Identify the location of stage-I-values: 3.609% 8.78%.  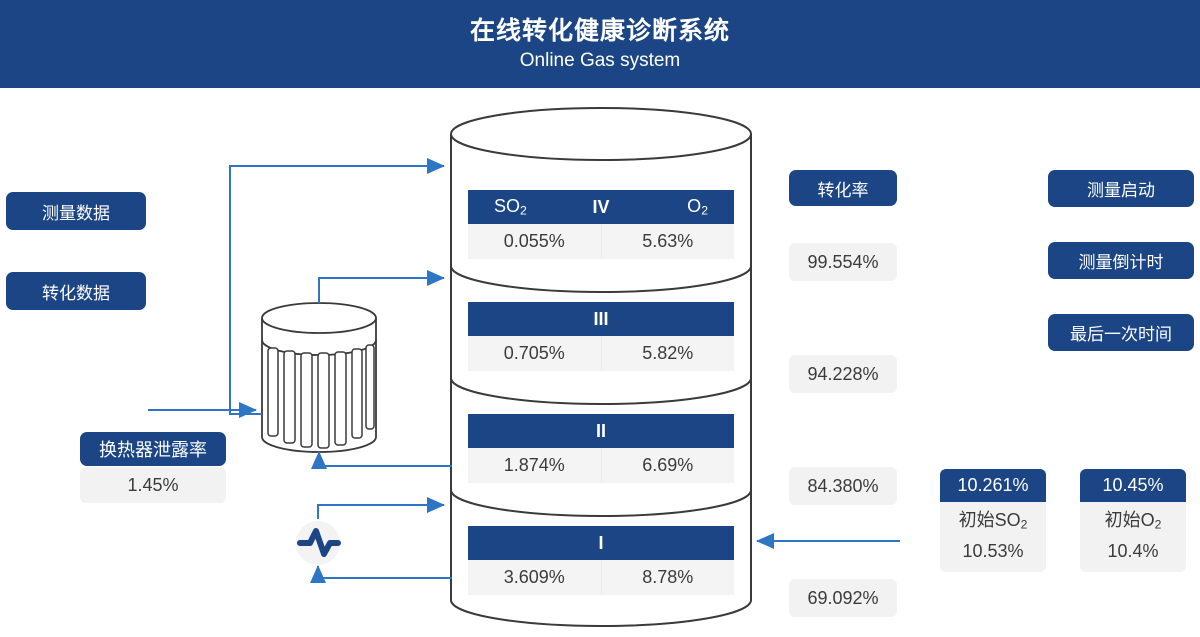
(601, 577).